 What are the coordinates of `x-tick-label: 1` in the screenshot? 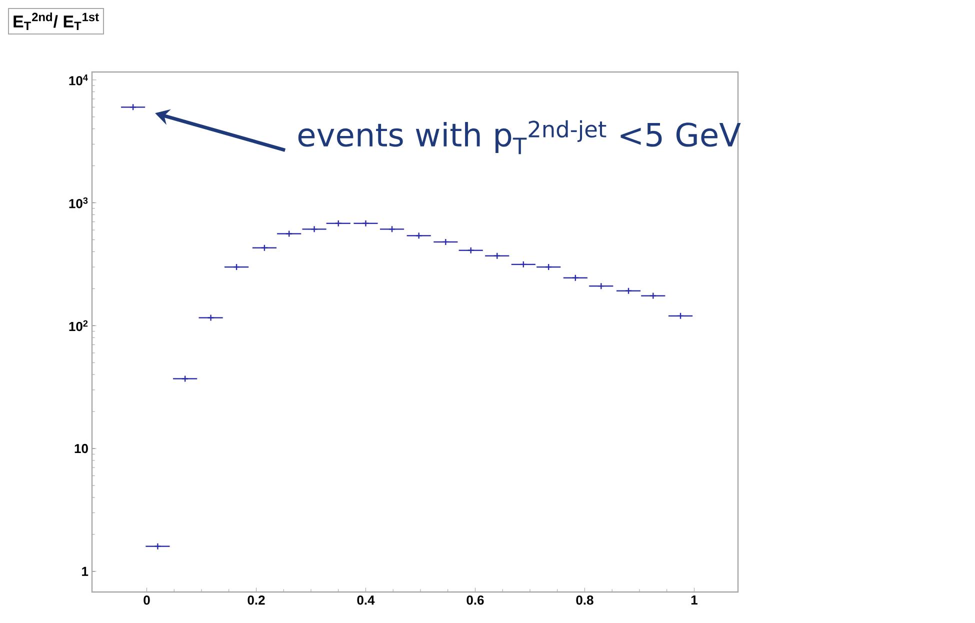 It's located at (694, 600).